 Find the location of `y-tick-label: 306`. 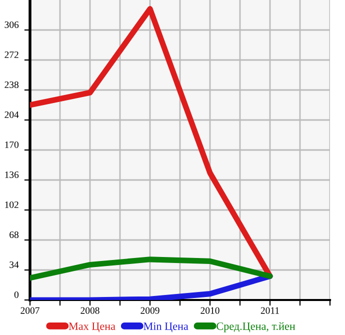

y-tick-label: 306 is located at coordinates (11, 24).